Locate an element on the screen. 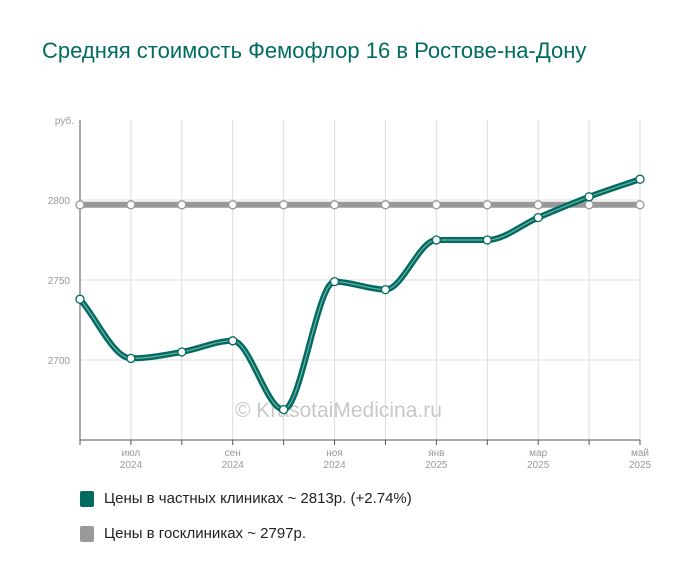  y-tick-label: 2800 is located at coordinates (59, 201).